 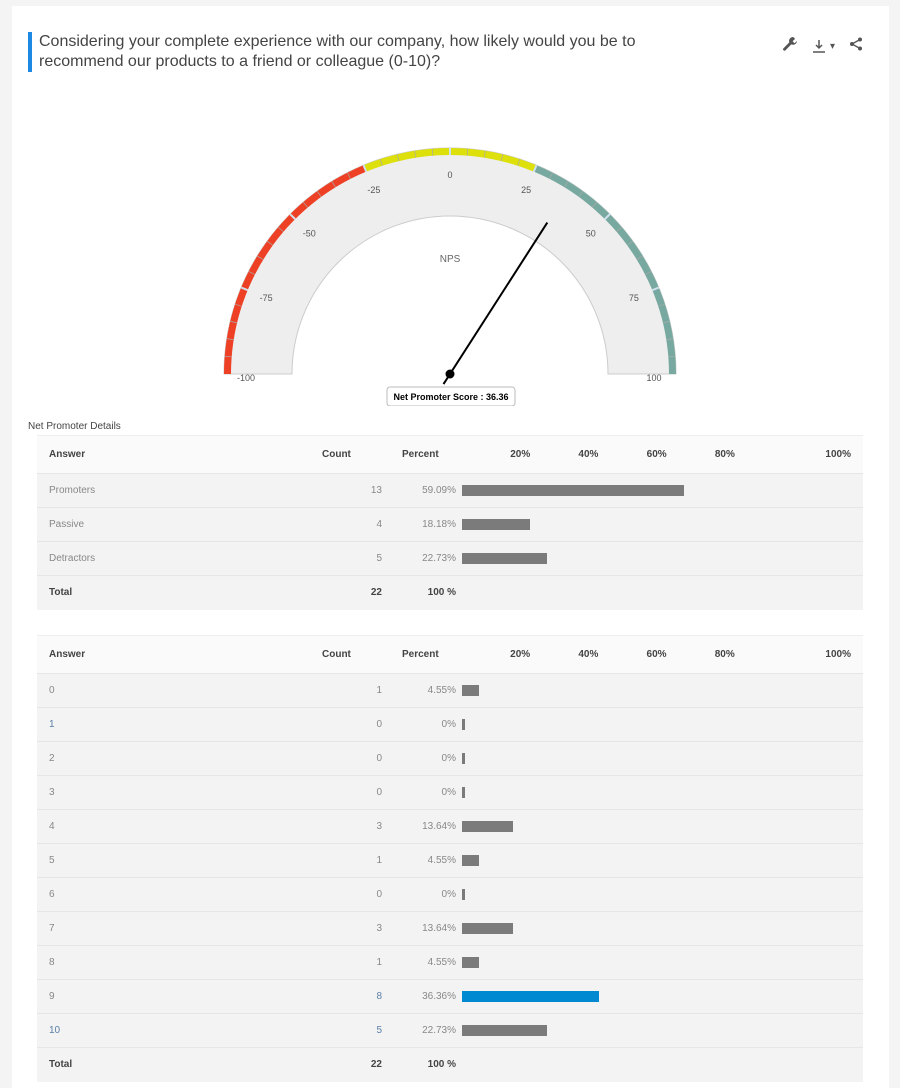 I want to click on table-row: 8 1 4.55%, so click(x=450, y=962).